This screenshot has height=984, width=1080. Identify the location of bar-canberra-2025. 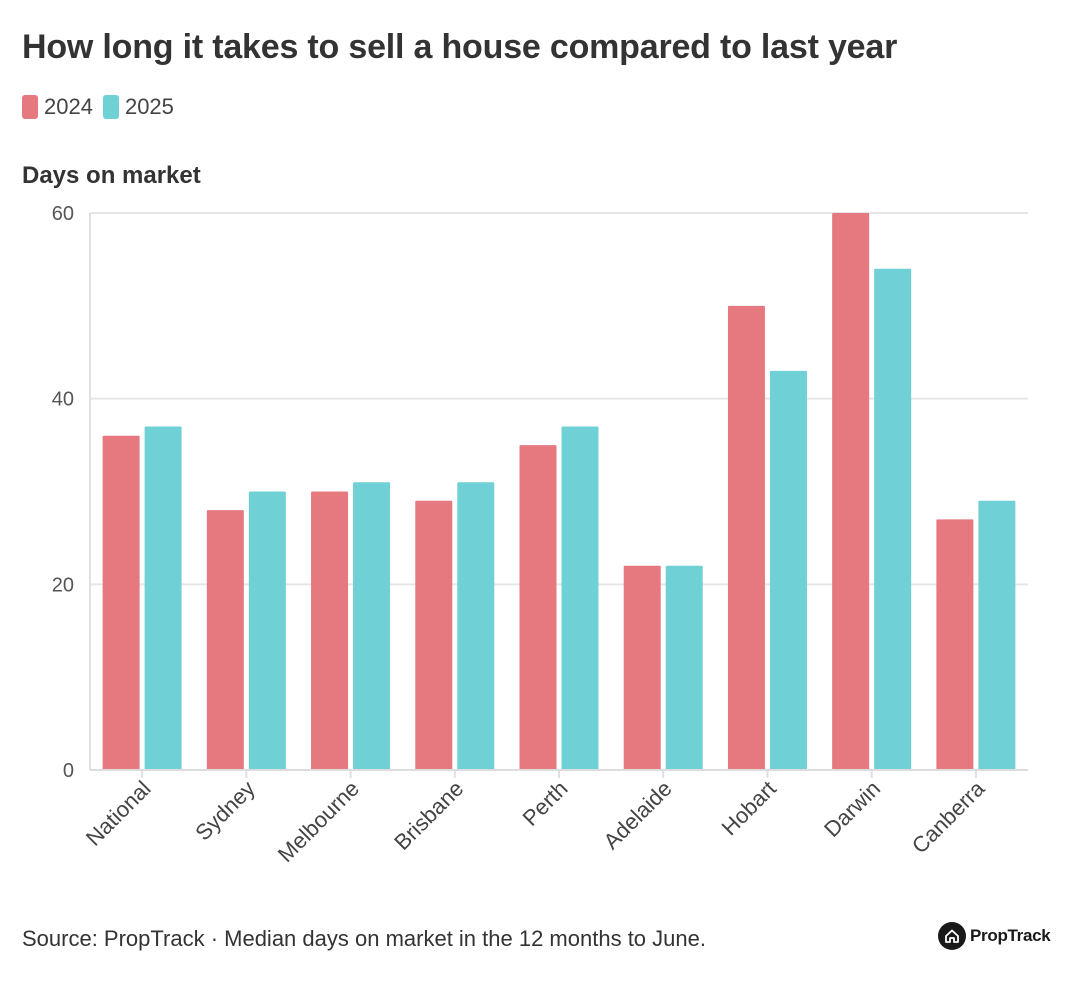
(997, 635).